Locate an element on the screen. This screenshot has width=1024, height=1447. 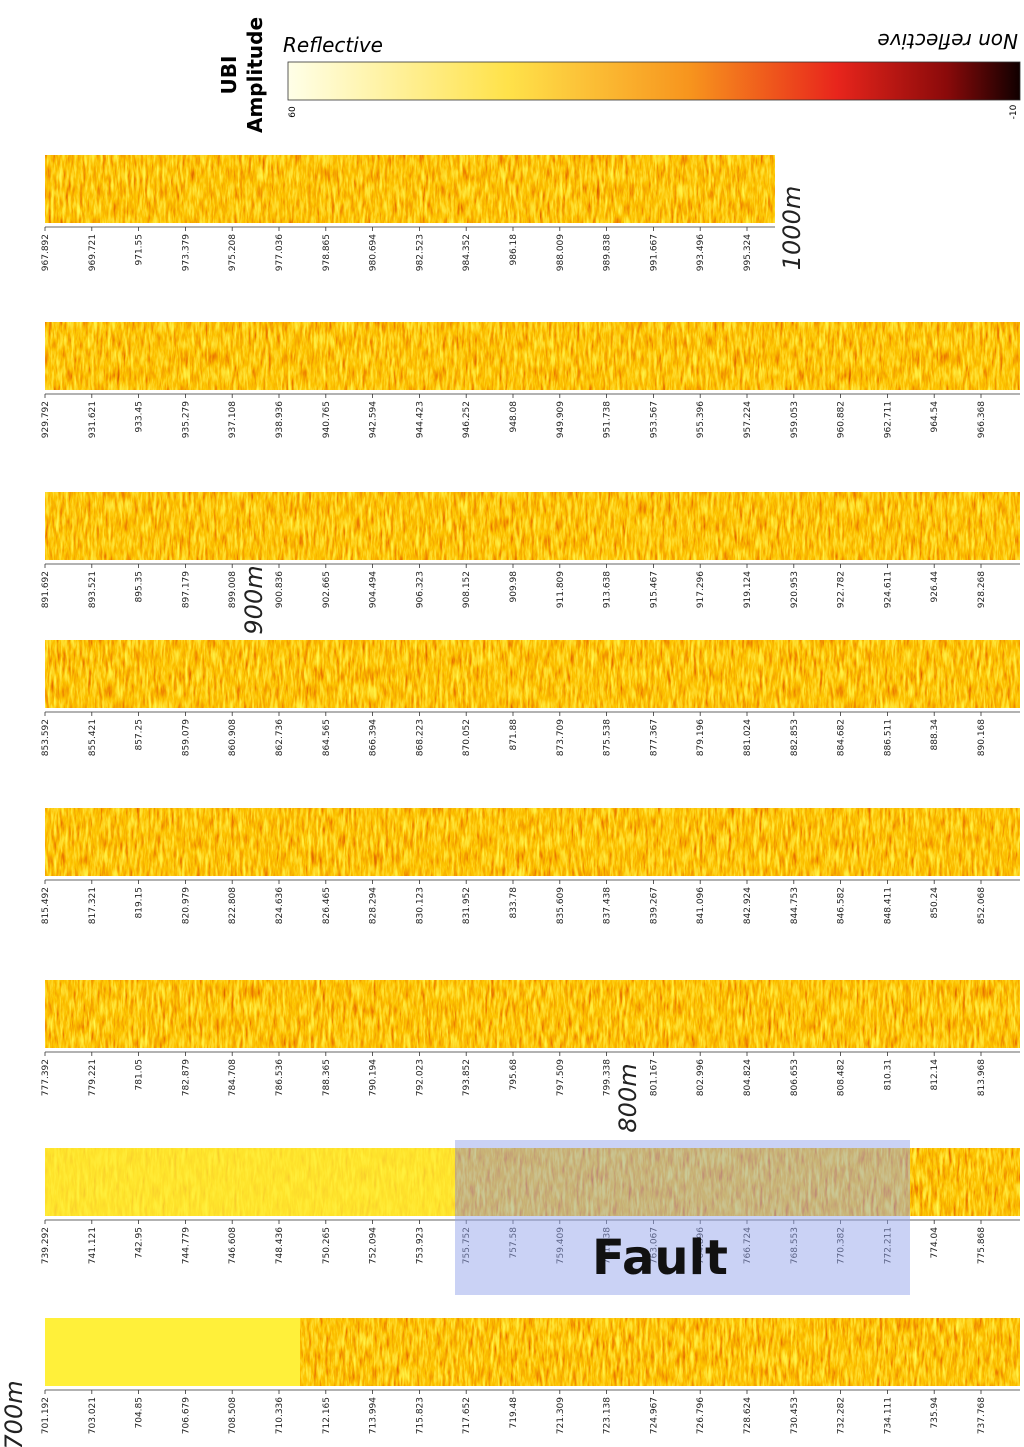
tick-label: 991.667 is located at coordinates (654, 252).